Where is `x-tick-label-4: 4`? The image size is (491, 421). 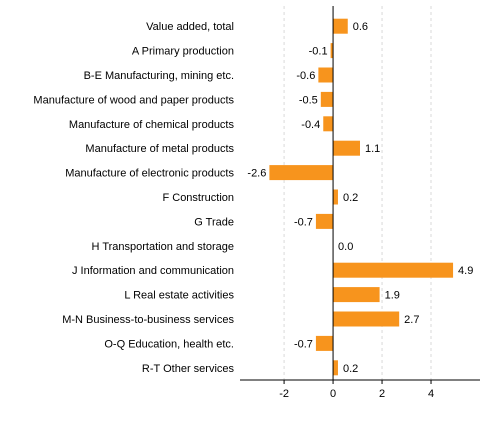
x-tick-label-4: 4 is located at coordinates (431, 394).